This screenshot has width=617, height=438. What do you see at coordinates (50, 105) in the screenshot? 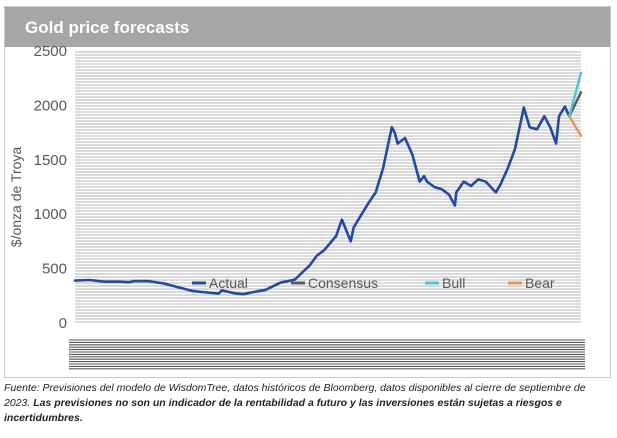
I see `y-tick-label: 2000` at bounding box center [50, 105].